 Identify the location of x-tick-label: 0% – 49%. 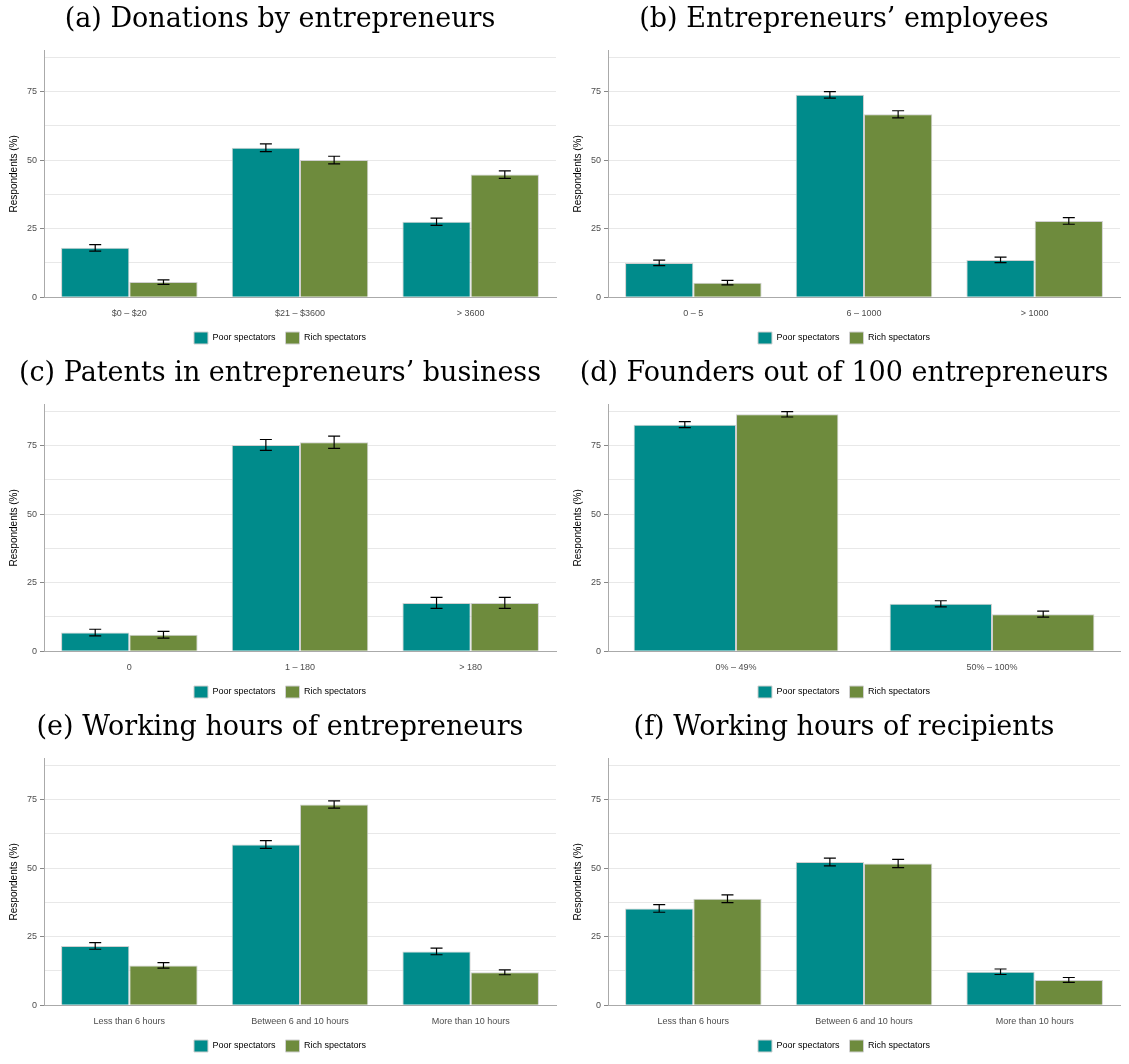
(736, 667).